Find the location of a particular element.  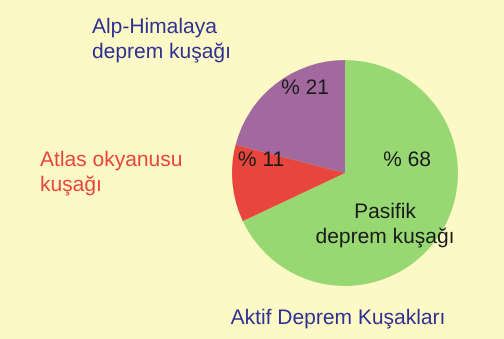

slice-label: Alp-Himalaya deprem kuşağı is located at coordinates (161, 39).